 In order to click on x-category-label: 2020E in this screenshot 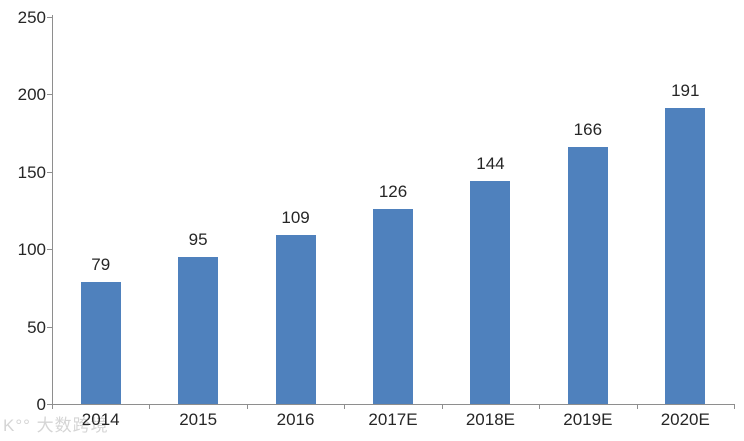, I will do `click(685, 419)`.